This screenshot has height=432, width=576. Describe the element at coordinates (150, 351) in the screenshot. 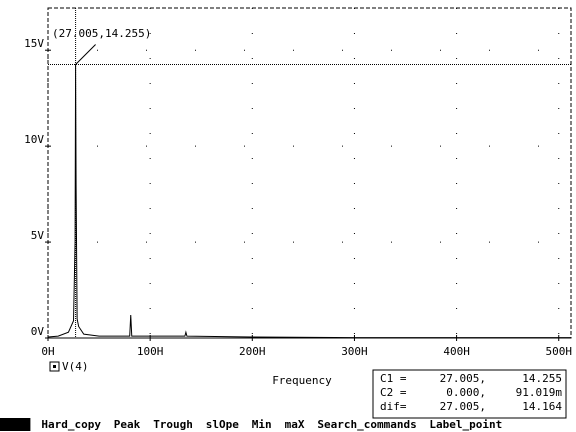

I see `x-tick-label: 100H` at that location.